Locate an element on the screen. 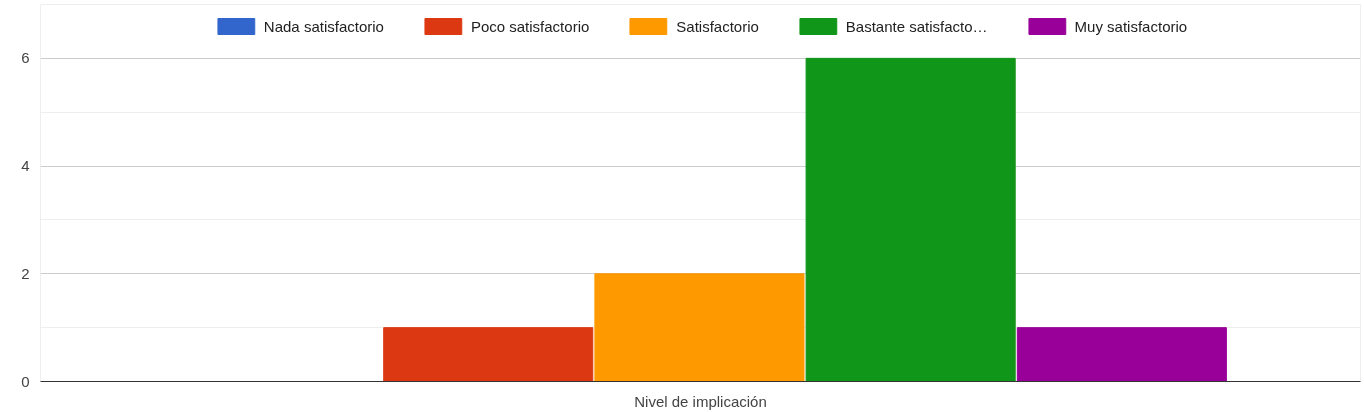  legend-label: Nada satisfactorio is located at coordinates (323, 26).